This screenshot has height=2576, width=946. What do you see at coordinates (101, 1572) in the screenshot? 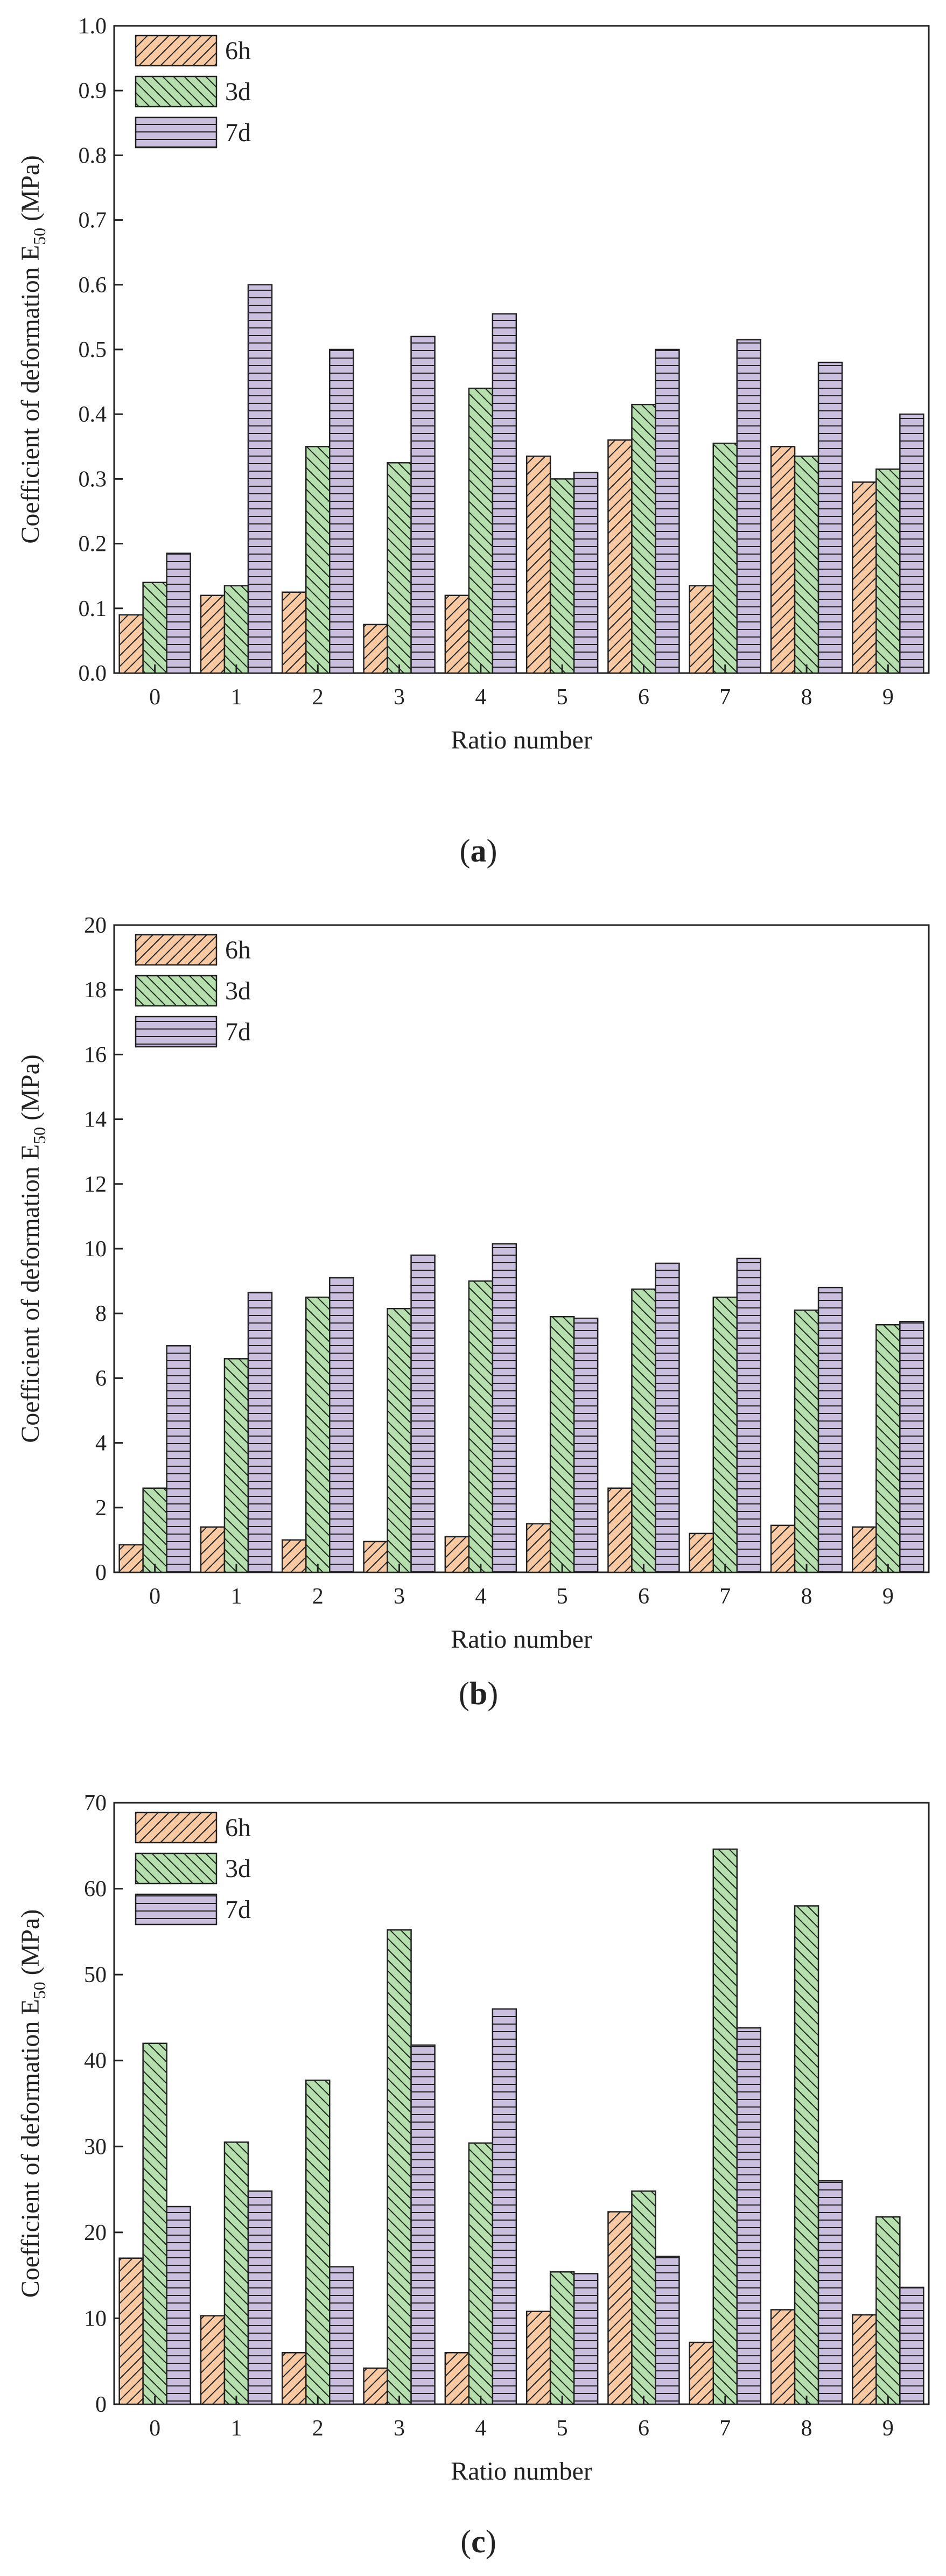
I see `y-tick-label: 0` at bounding box center [101, 1572].